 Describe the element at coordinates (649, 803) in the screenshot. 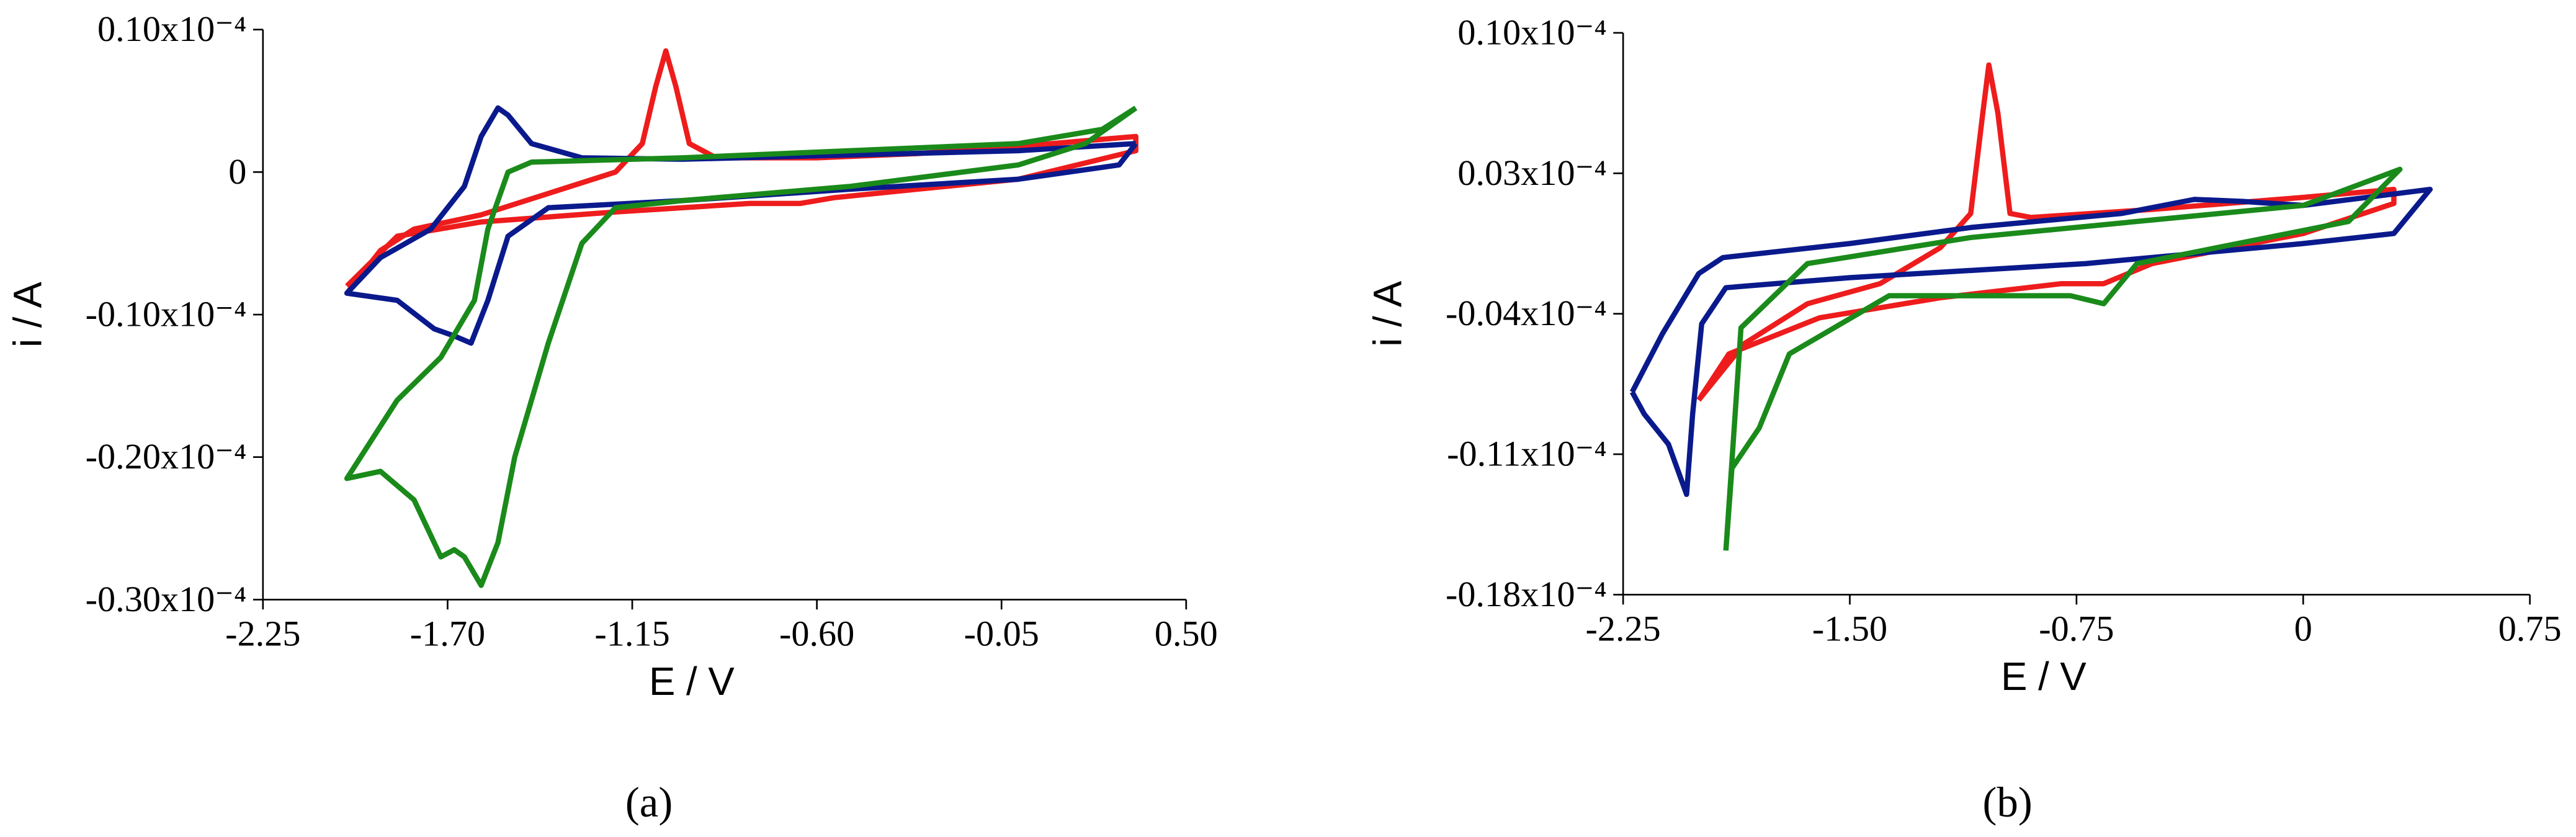

I see `caption: (a)` at that location.